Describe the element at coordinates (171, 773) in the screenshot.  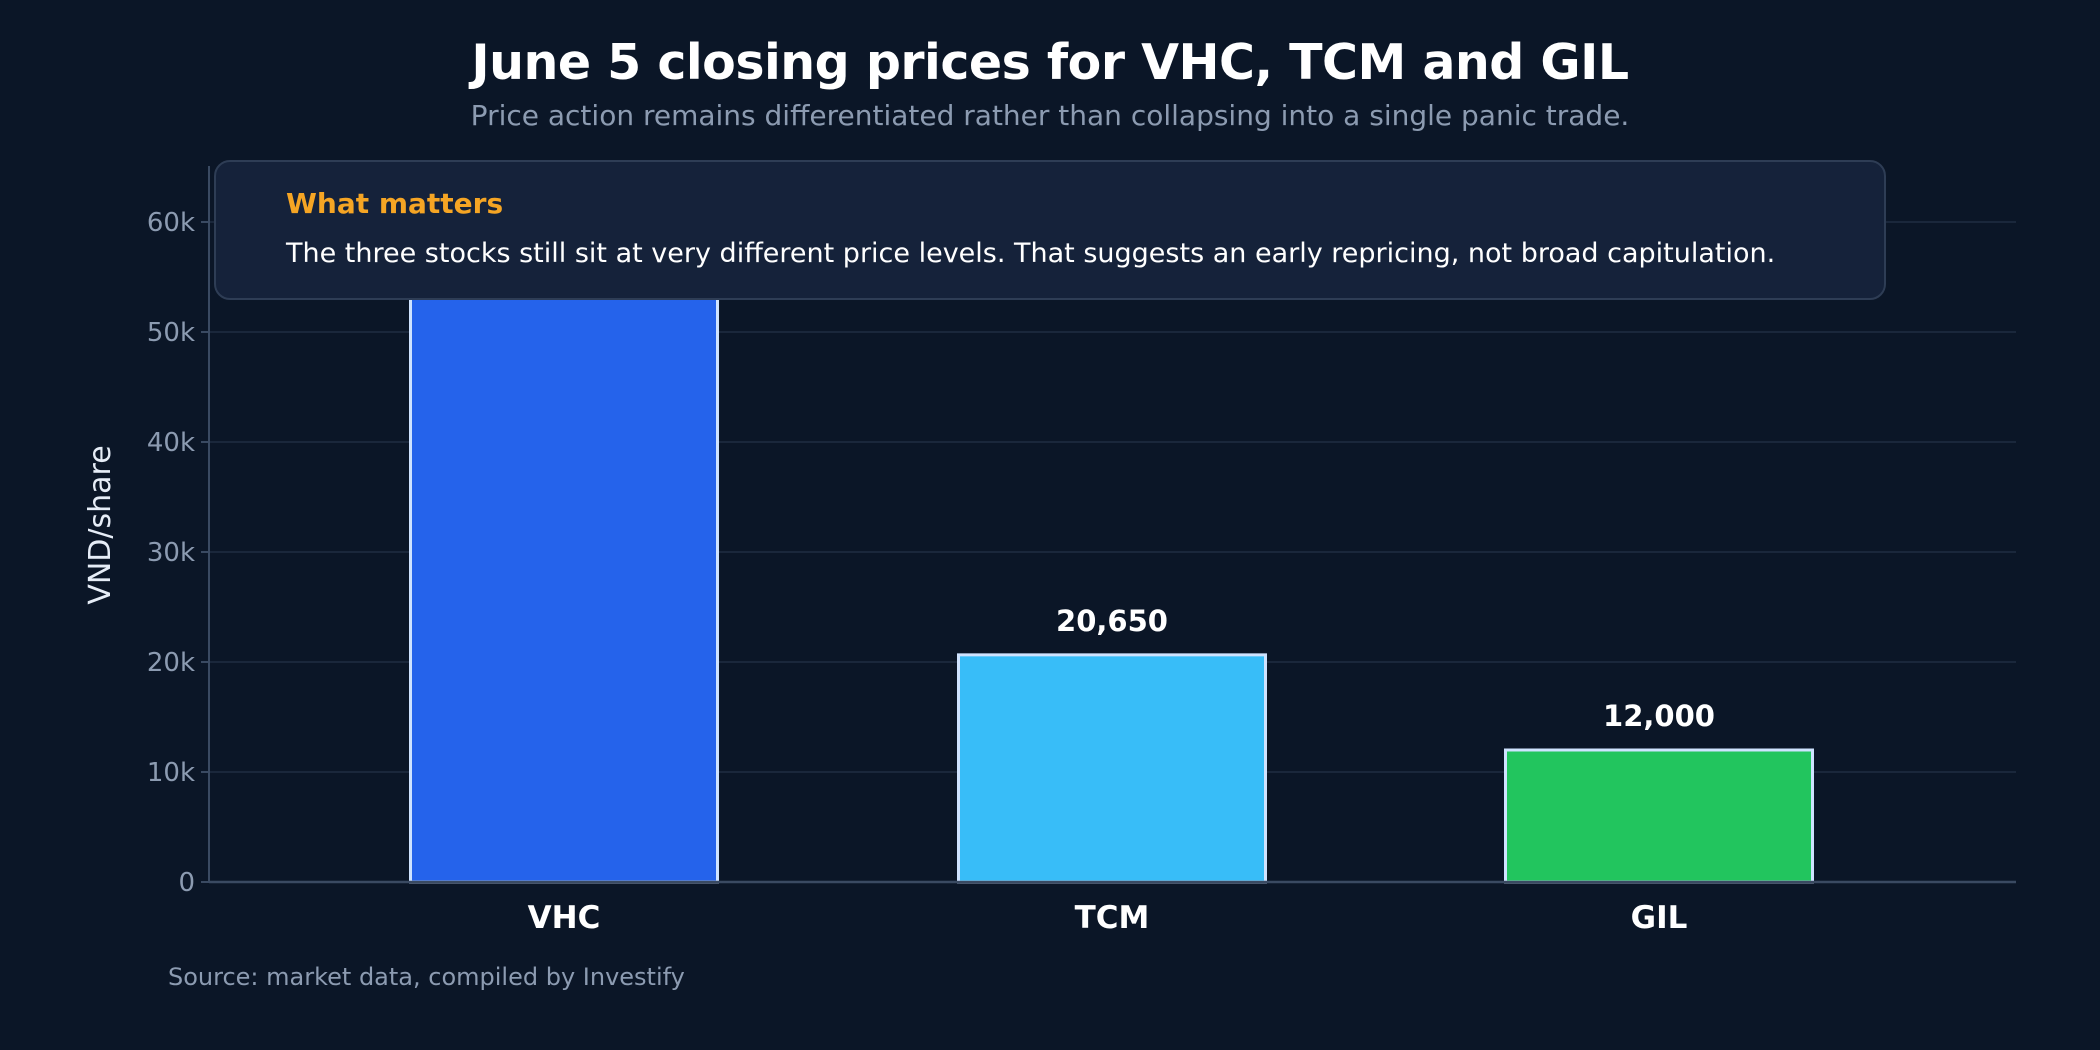
I see `y-tick-label: 10k` at that location.